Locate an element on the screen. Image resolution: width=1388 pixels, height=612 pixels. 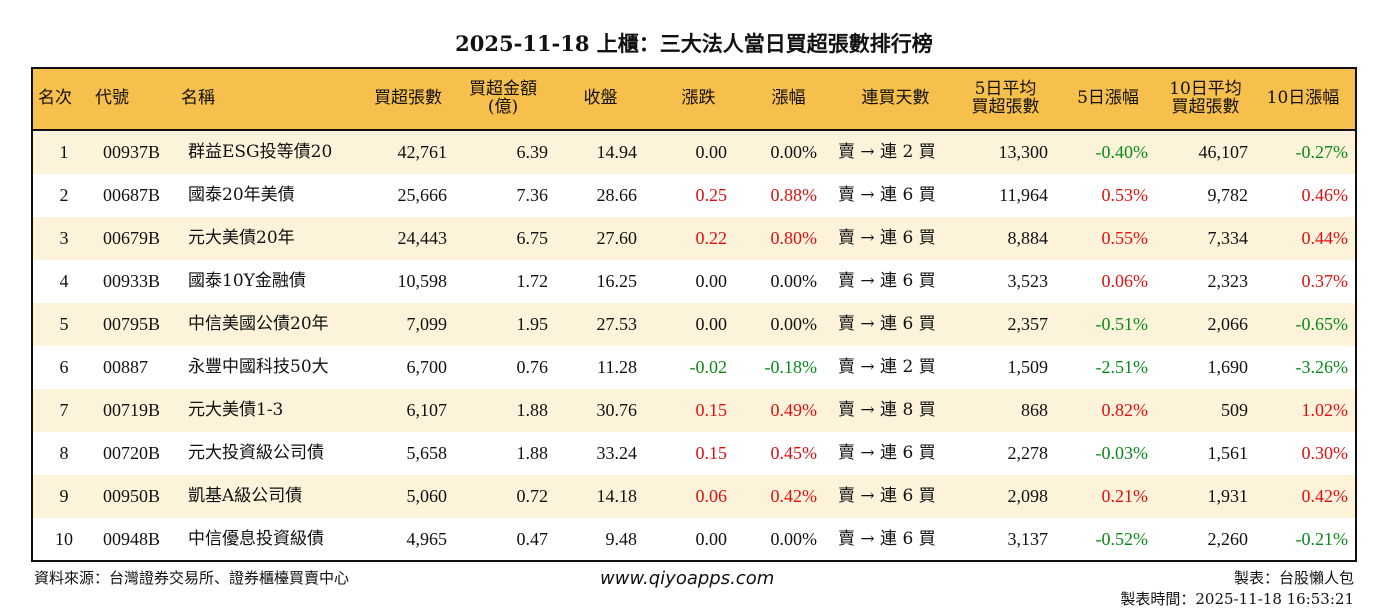
cell-pct-10d: 0.30% is located at coordinates (1325, 453).